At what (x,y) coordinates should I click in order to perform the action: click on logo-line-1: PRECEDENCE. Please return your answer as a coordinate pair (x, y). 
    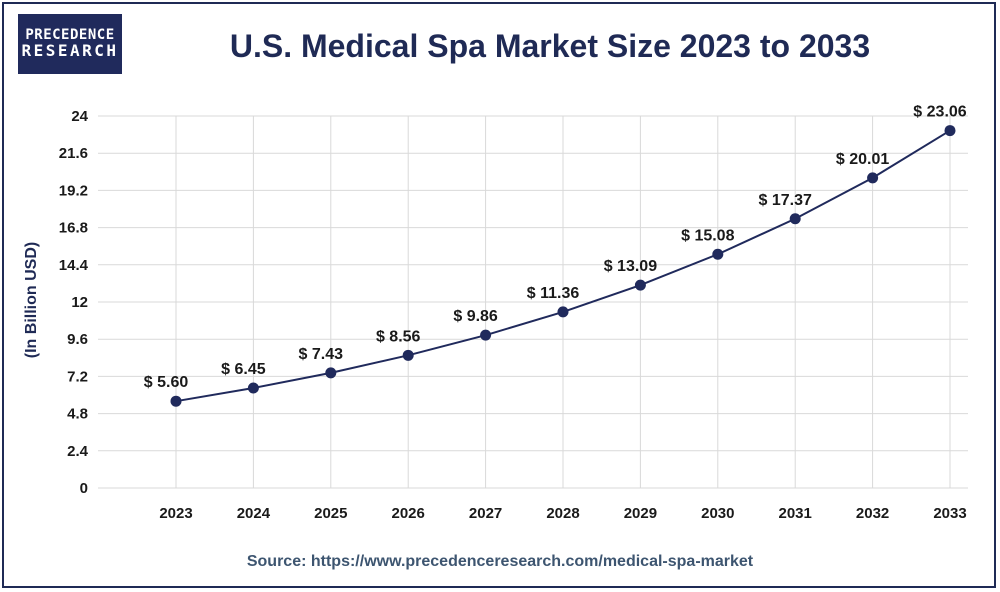
    Looking at the image, I should click on (70, 35).